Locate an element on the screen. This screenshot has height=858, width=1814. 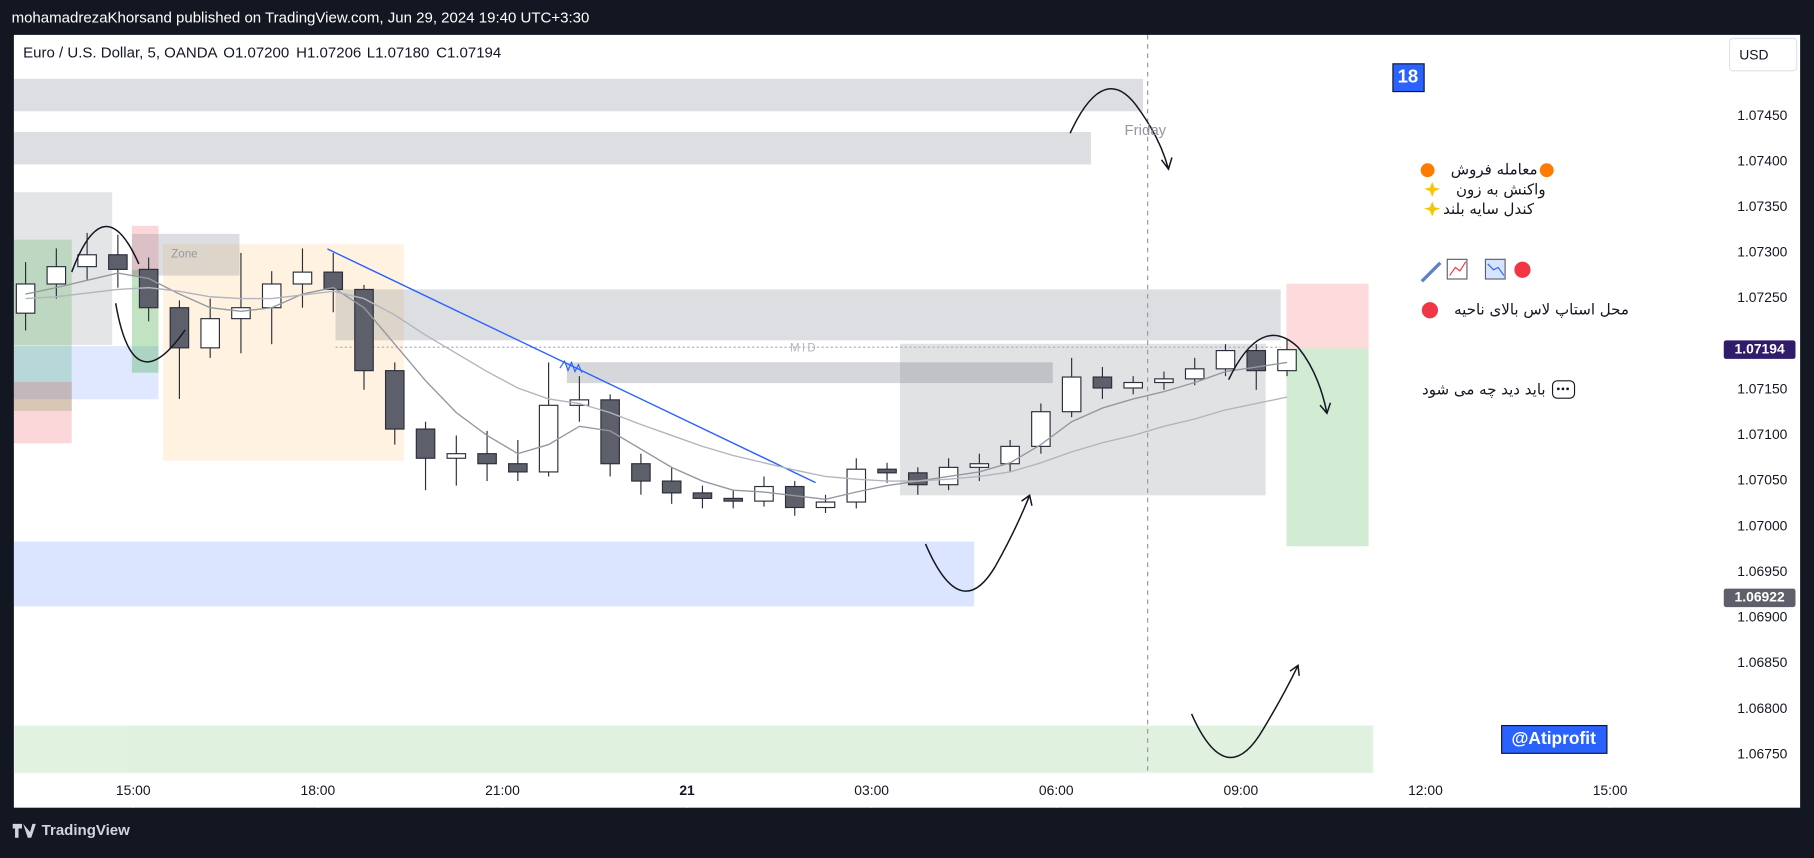
trend-line is located at coordinates (571, 366).